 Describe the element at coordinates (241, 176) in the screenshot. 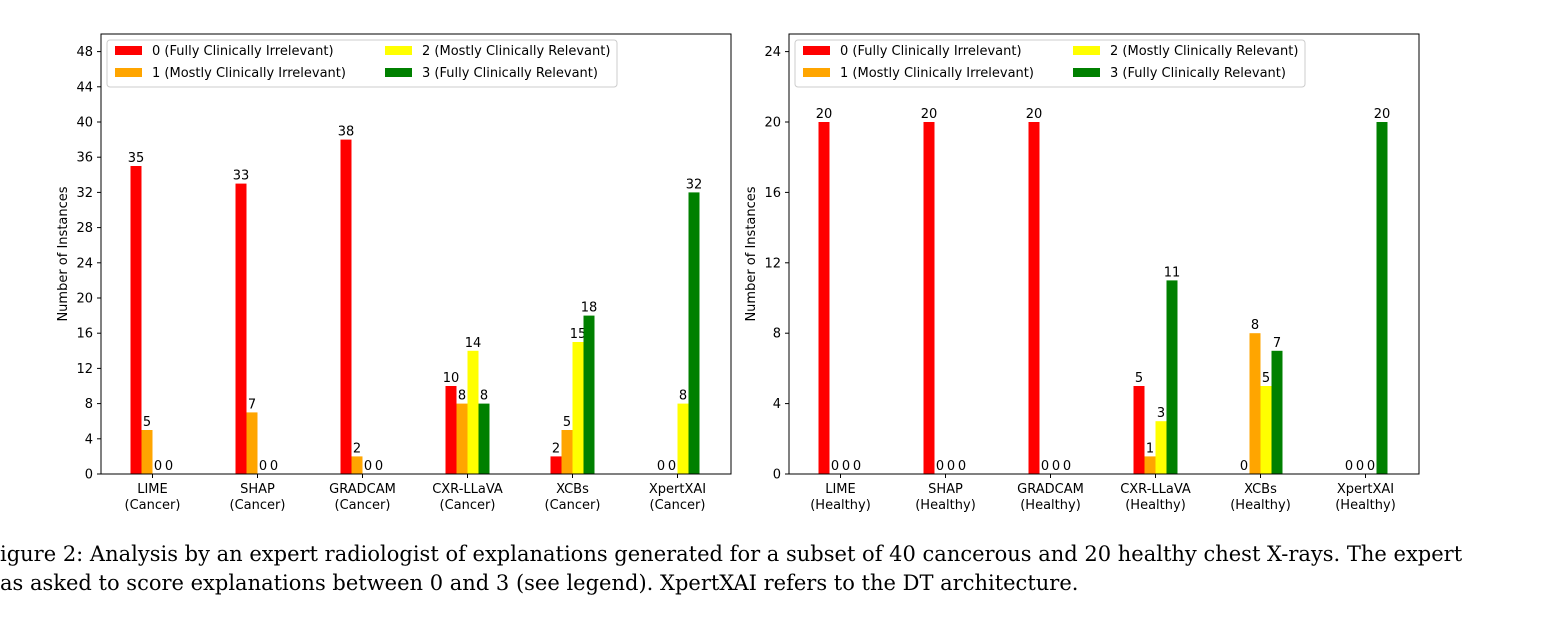

I see `data-label: 33` at that location.